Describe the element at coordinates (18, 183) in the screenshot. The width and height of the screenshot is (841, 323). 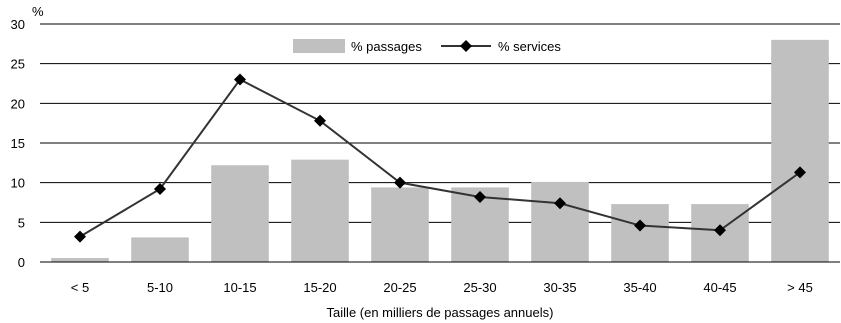
I see `y-tick-label: 10` at that location.